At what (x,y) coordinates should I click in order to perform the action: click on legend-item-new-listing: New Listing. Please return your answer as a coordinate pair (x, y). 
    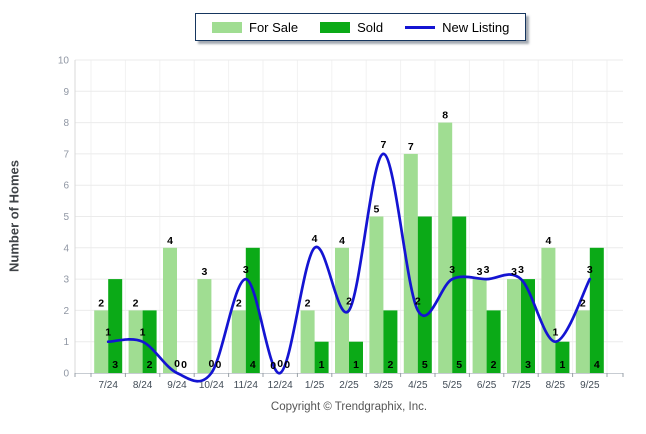
    Looking at the image, I should click on (457, 27).